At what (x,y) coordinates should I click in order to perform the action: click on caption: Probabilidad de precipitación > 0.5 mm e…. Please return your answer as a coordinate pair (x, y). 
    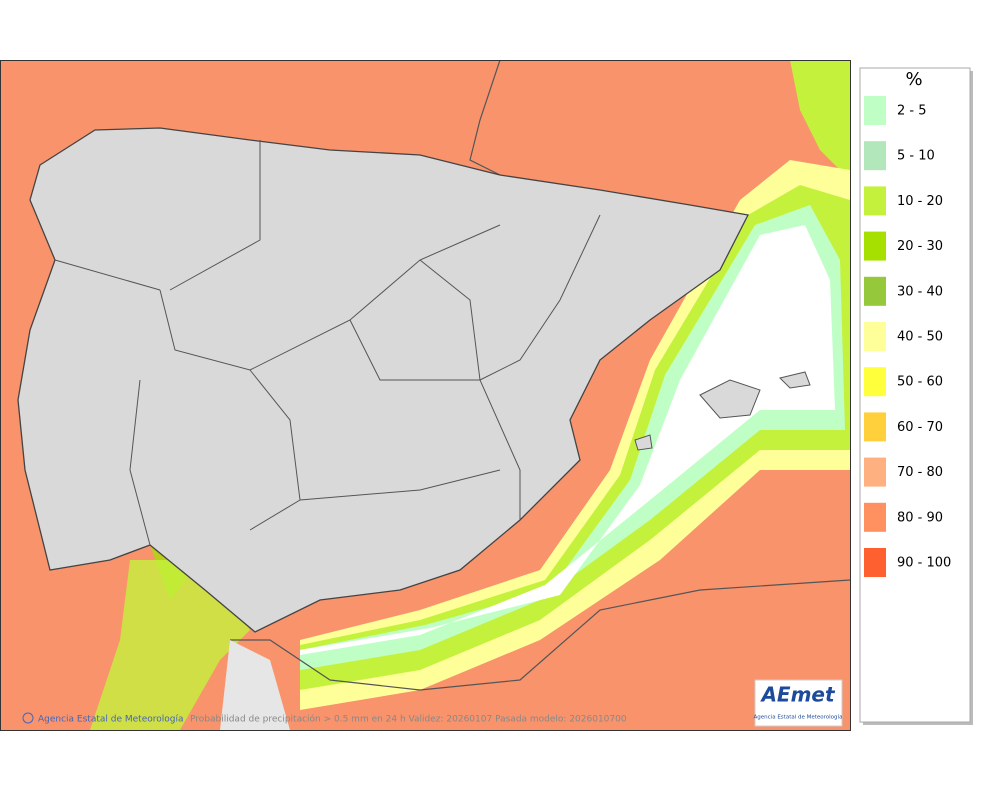
    Looking at the image, I should click on (408, 719).